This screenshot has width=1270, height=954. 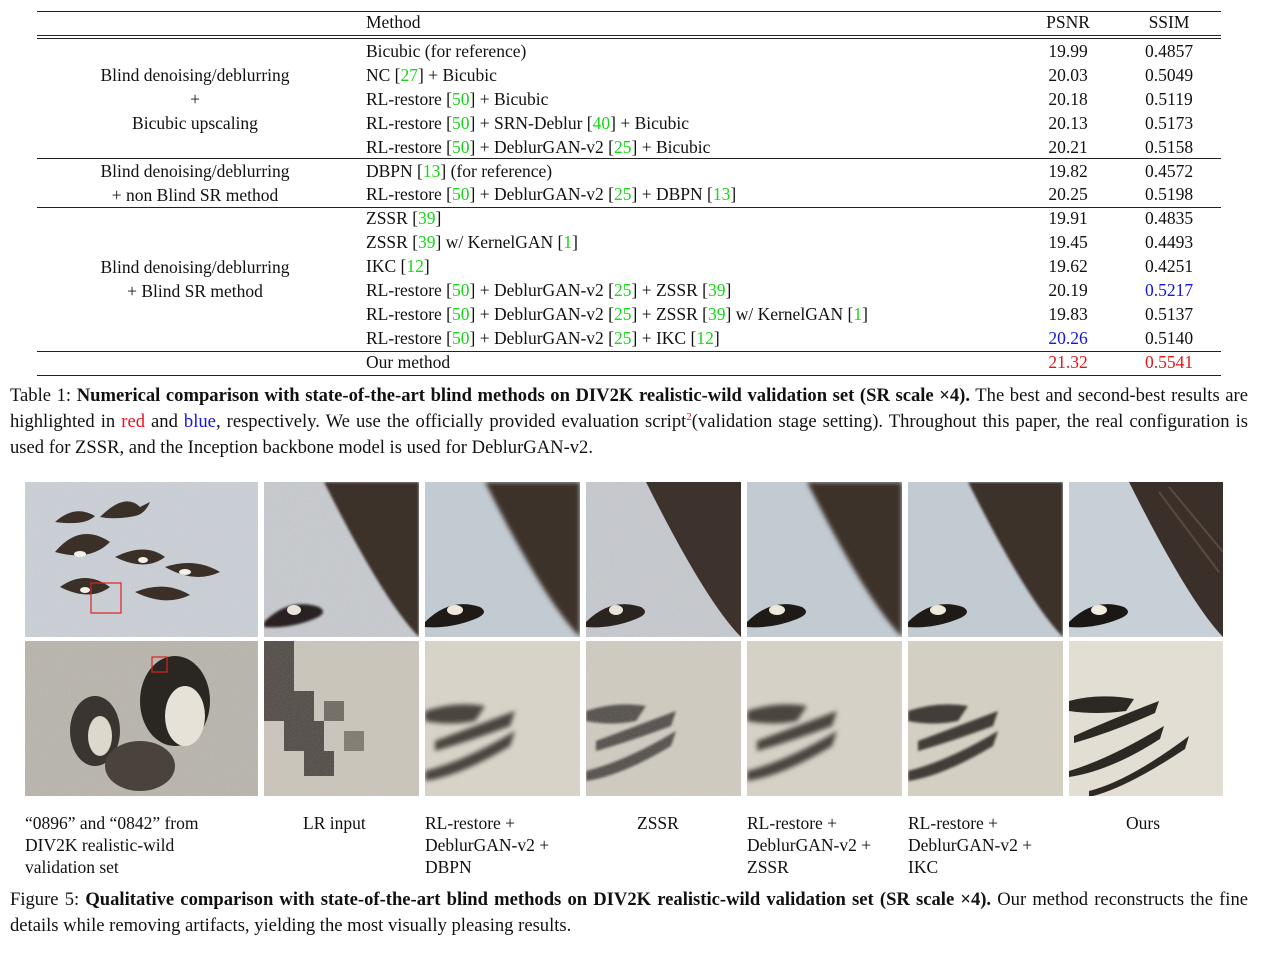 What do you see at coordinates (1068, 266) in the screenshot?
I see `psnr-cell: 19.62` at bounding box center [1068, 266].